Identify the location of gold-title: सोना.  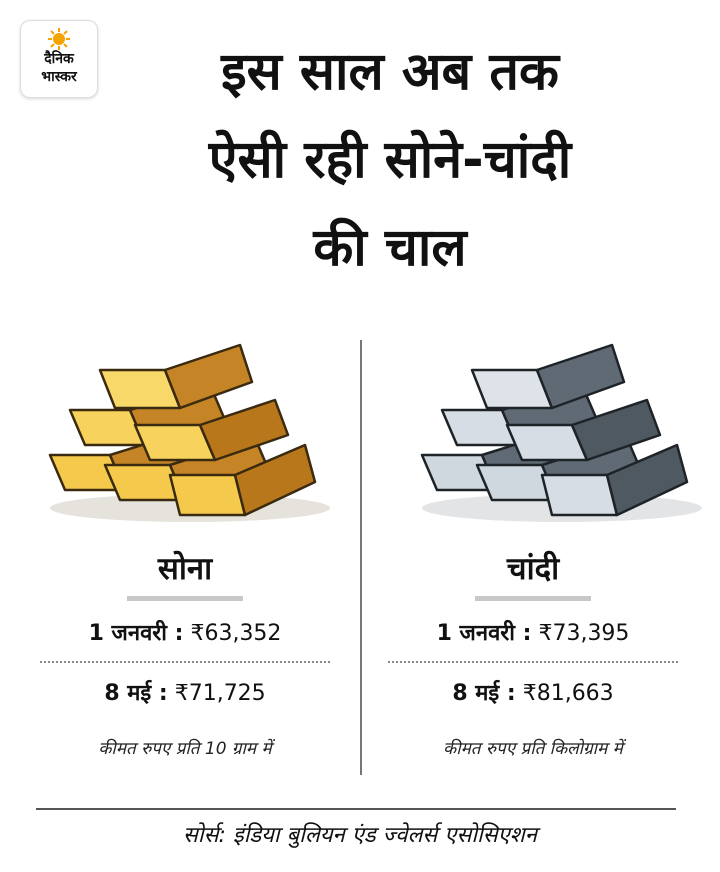
(185, 569).